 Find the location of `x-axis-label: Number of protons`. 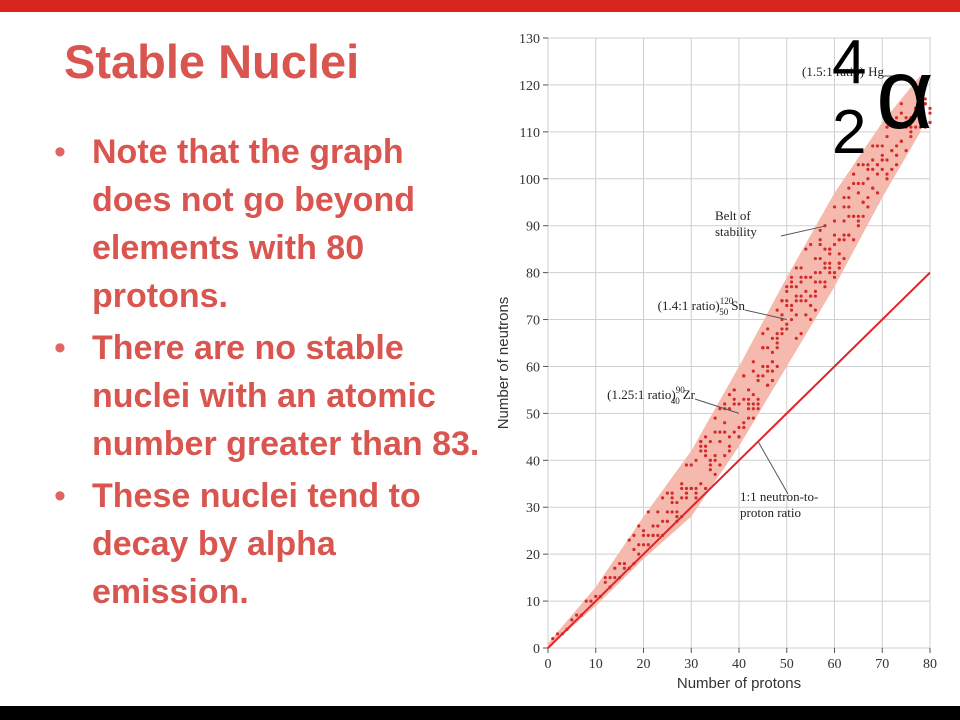

x-axis-label: Number of protons is located at coordinates (739, 683).